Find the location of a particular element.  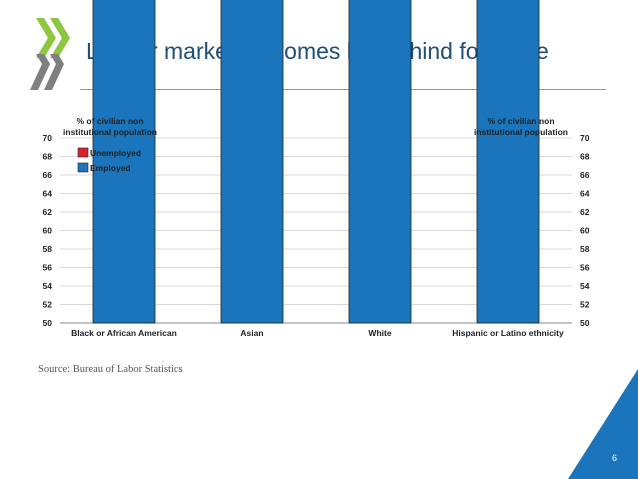

corner-triangle is located at coordinates (603, 424).